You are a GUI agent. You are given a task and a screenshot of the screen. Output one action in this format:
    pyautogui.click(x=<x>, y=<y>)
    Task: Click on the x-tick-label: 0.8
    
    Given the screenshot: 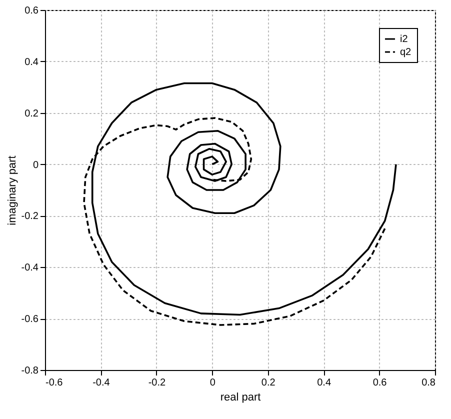 What is the action you would take?
    pyautogui.click(x=429, y=383)
    